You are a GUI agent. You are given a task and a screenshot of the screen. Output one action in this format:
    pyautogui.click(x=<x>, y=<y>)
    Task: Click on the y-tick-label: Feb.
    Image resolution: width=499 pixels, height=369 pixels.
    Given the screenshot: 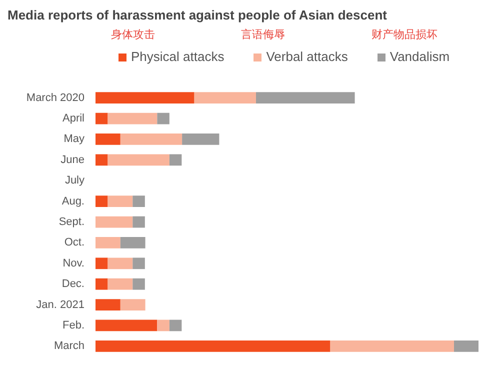 What is the action you would take?
    pyautogui.click(x=73, y=325)
    